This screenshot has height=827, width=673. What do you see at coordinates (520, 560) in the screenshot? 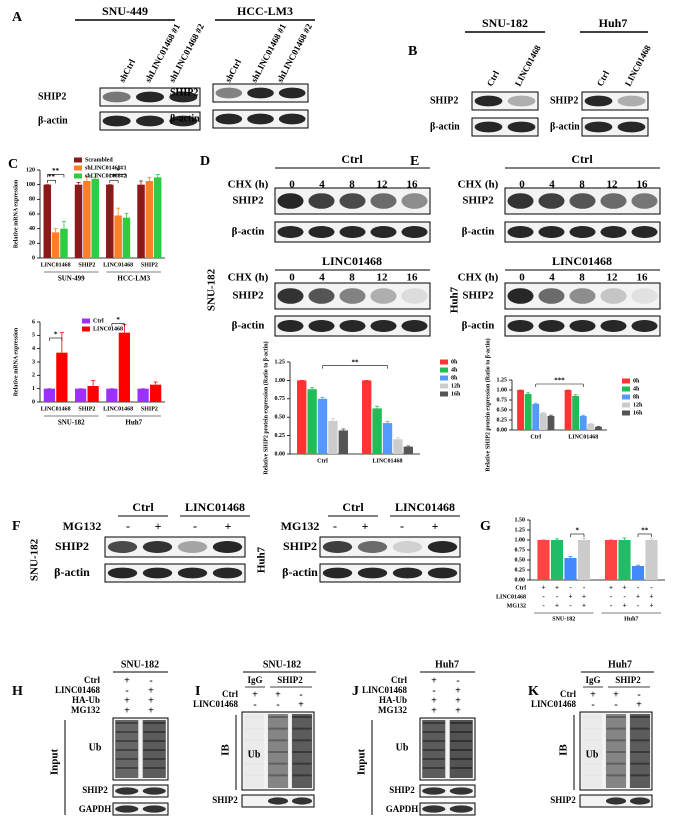
I see `y-tick-label: 0.50` at bounding box center [520, 560].